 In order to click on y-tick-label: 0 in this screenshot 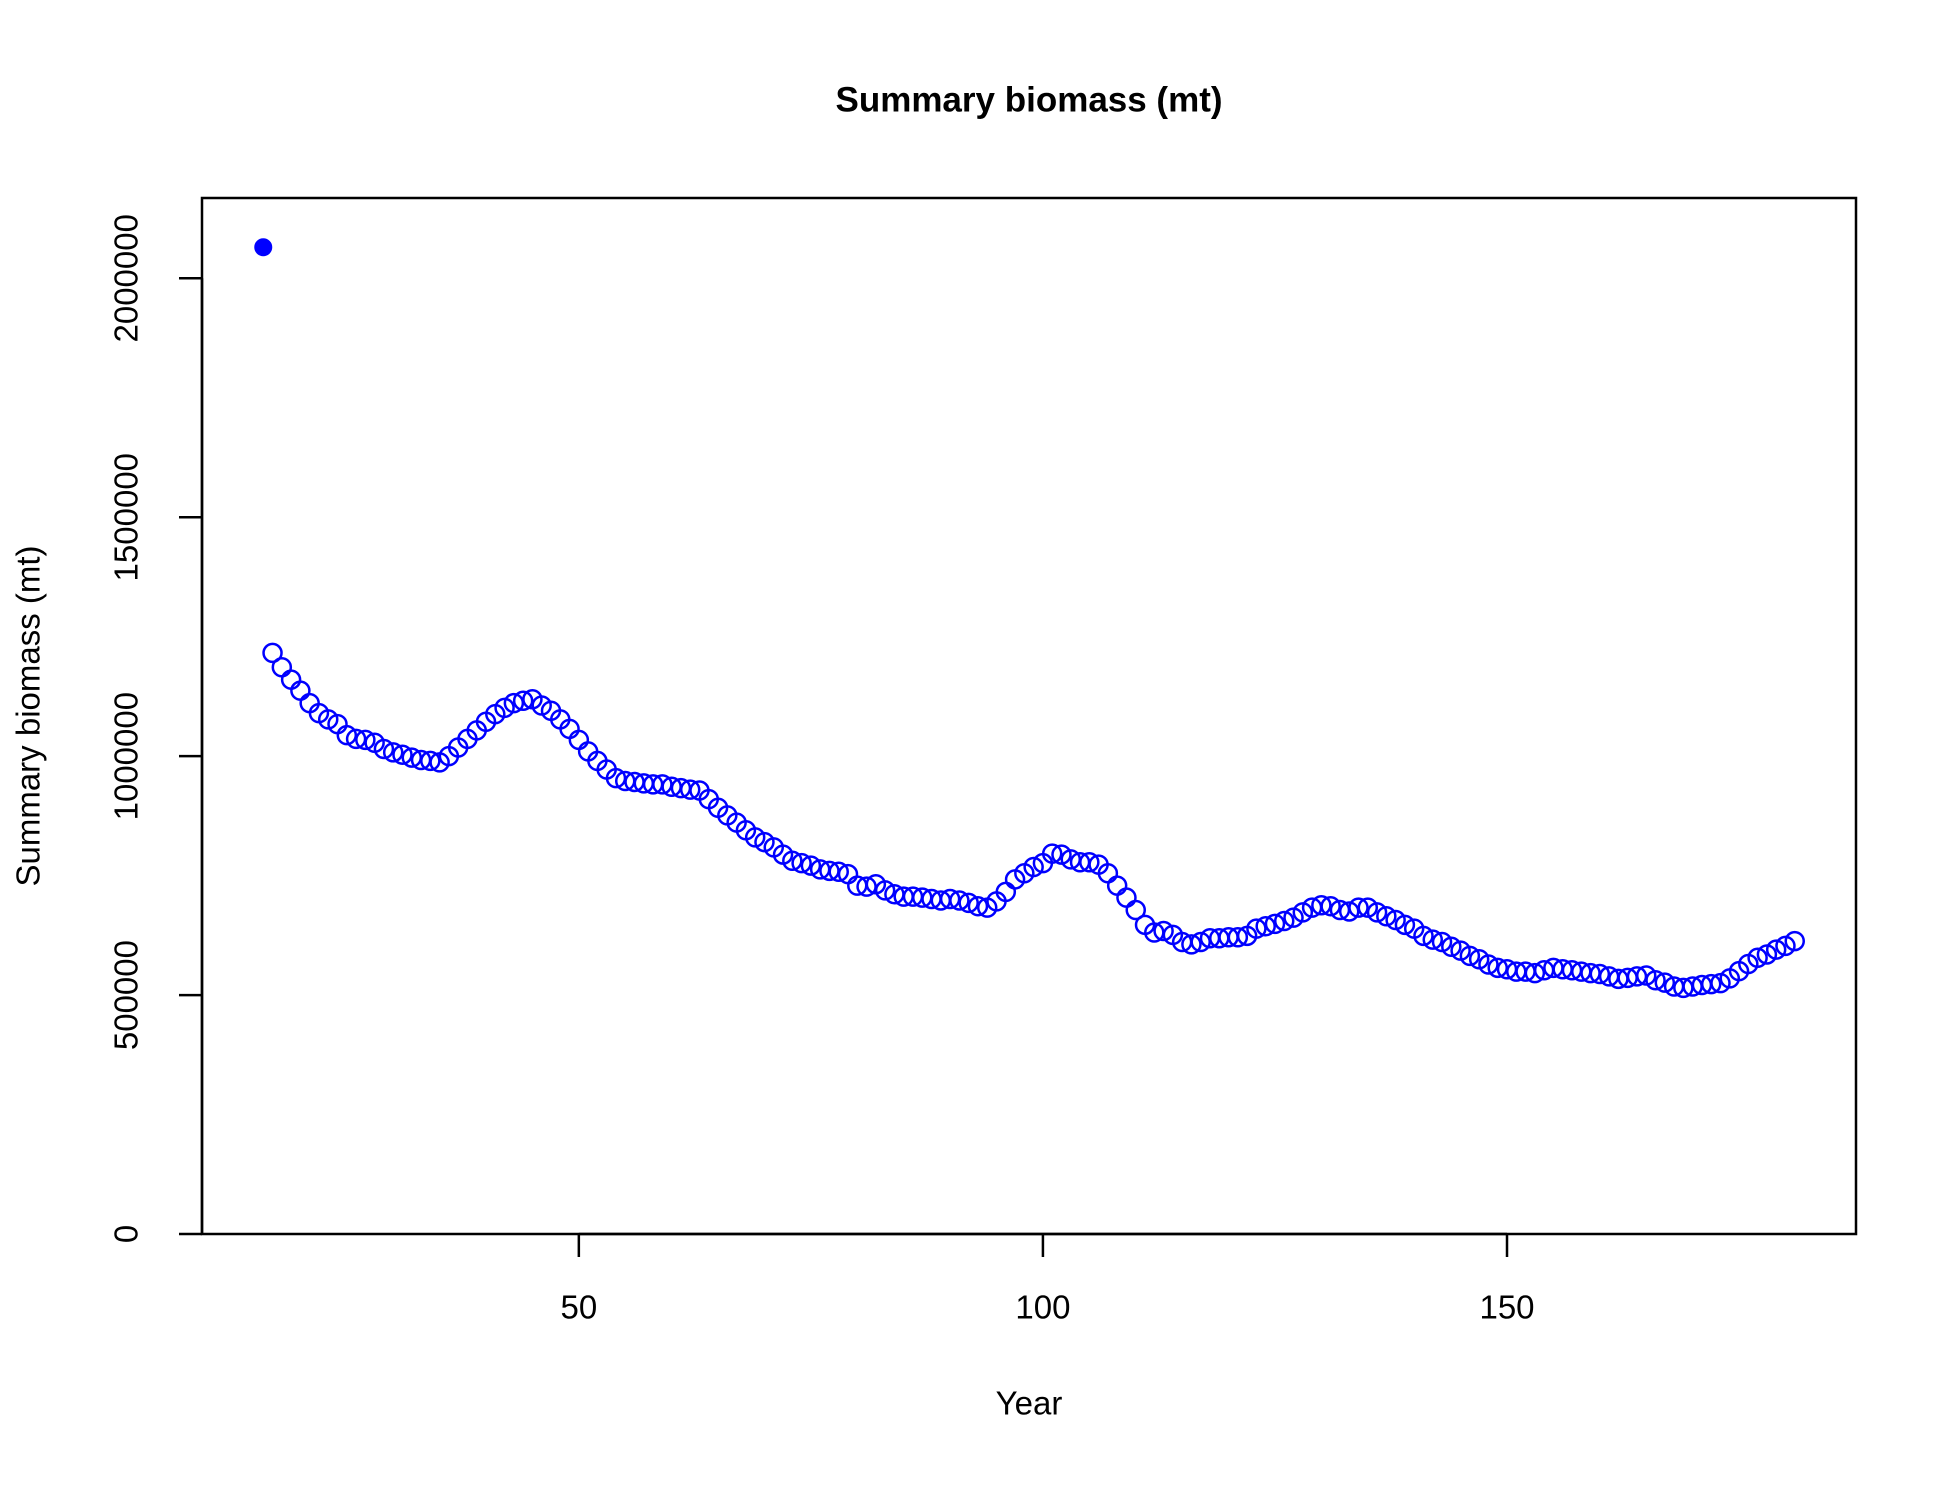, I will do `click(126, 1234)`.